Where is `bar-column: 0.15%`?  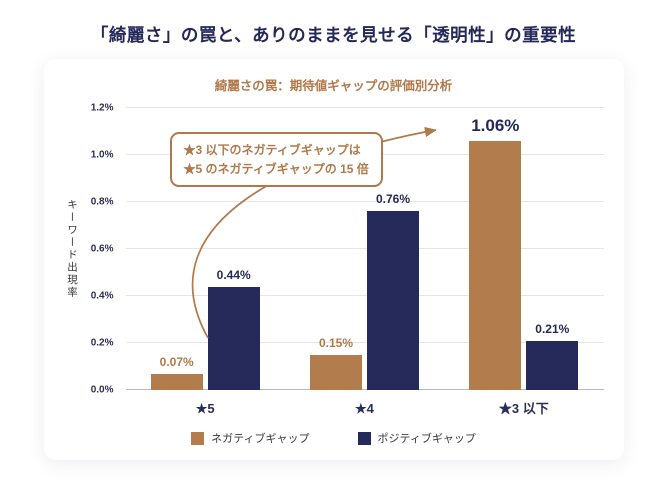
bar-column: 0.15% is located at coordinates (335, 249).